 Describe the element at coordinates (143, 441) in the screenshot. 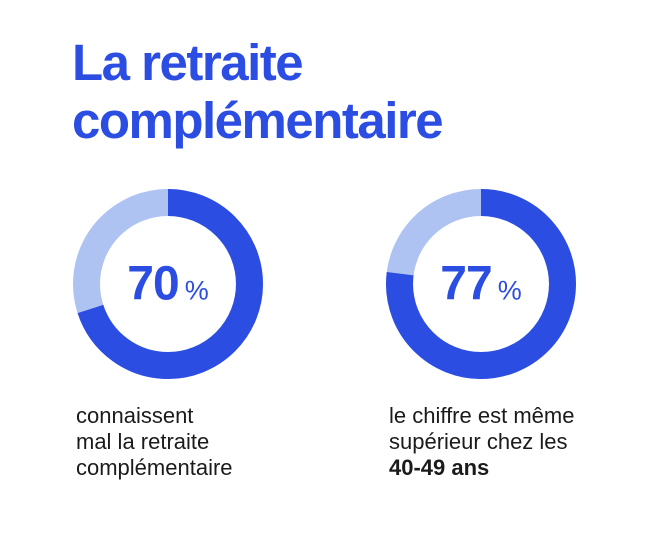

I see `caption-line: mal la retraite` at that location.